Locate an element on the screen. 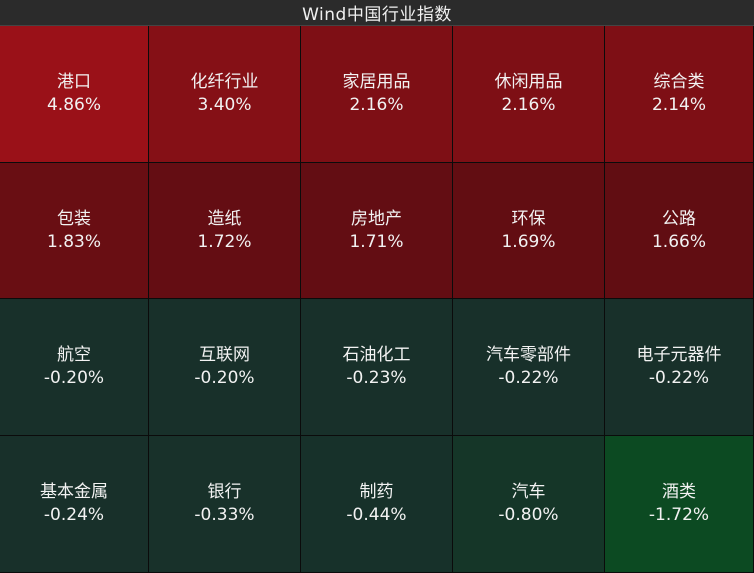 The image size is (754, 573). cell-change-value: 1.72% is located at coordinates (224, 241).